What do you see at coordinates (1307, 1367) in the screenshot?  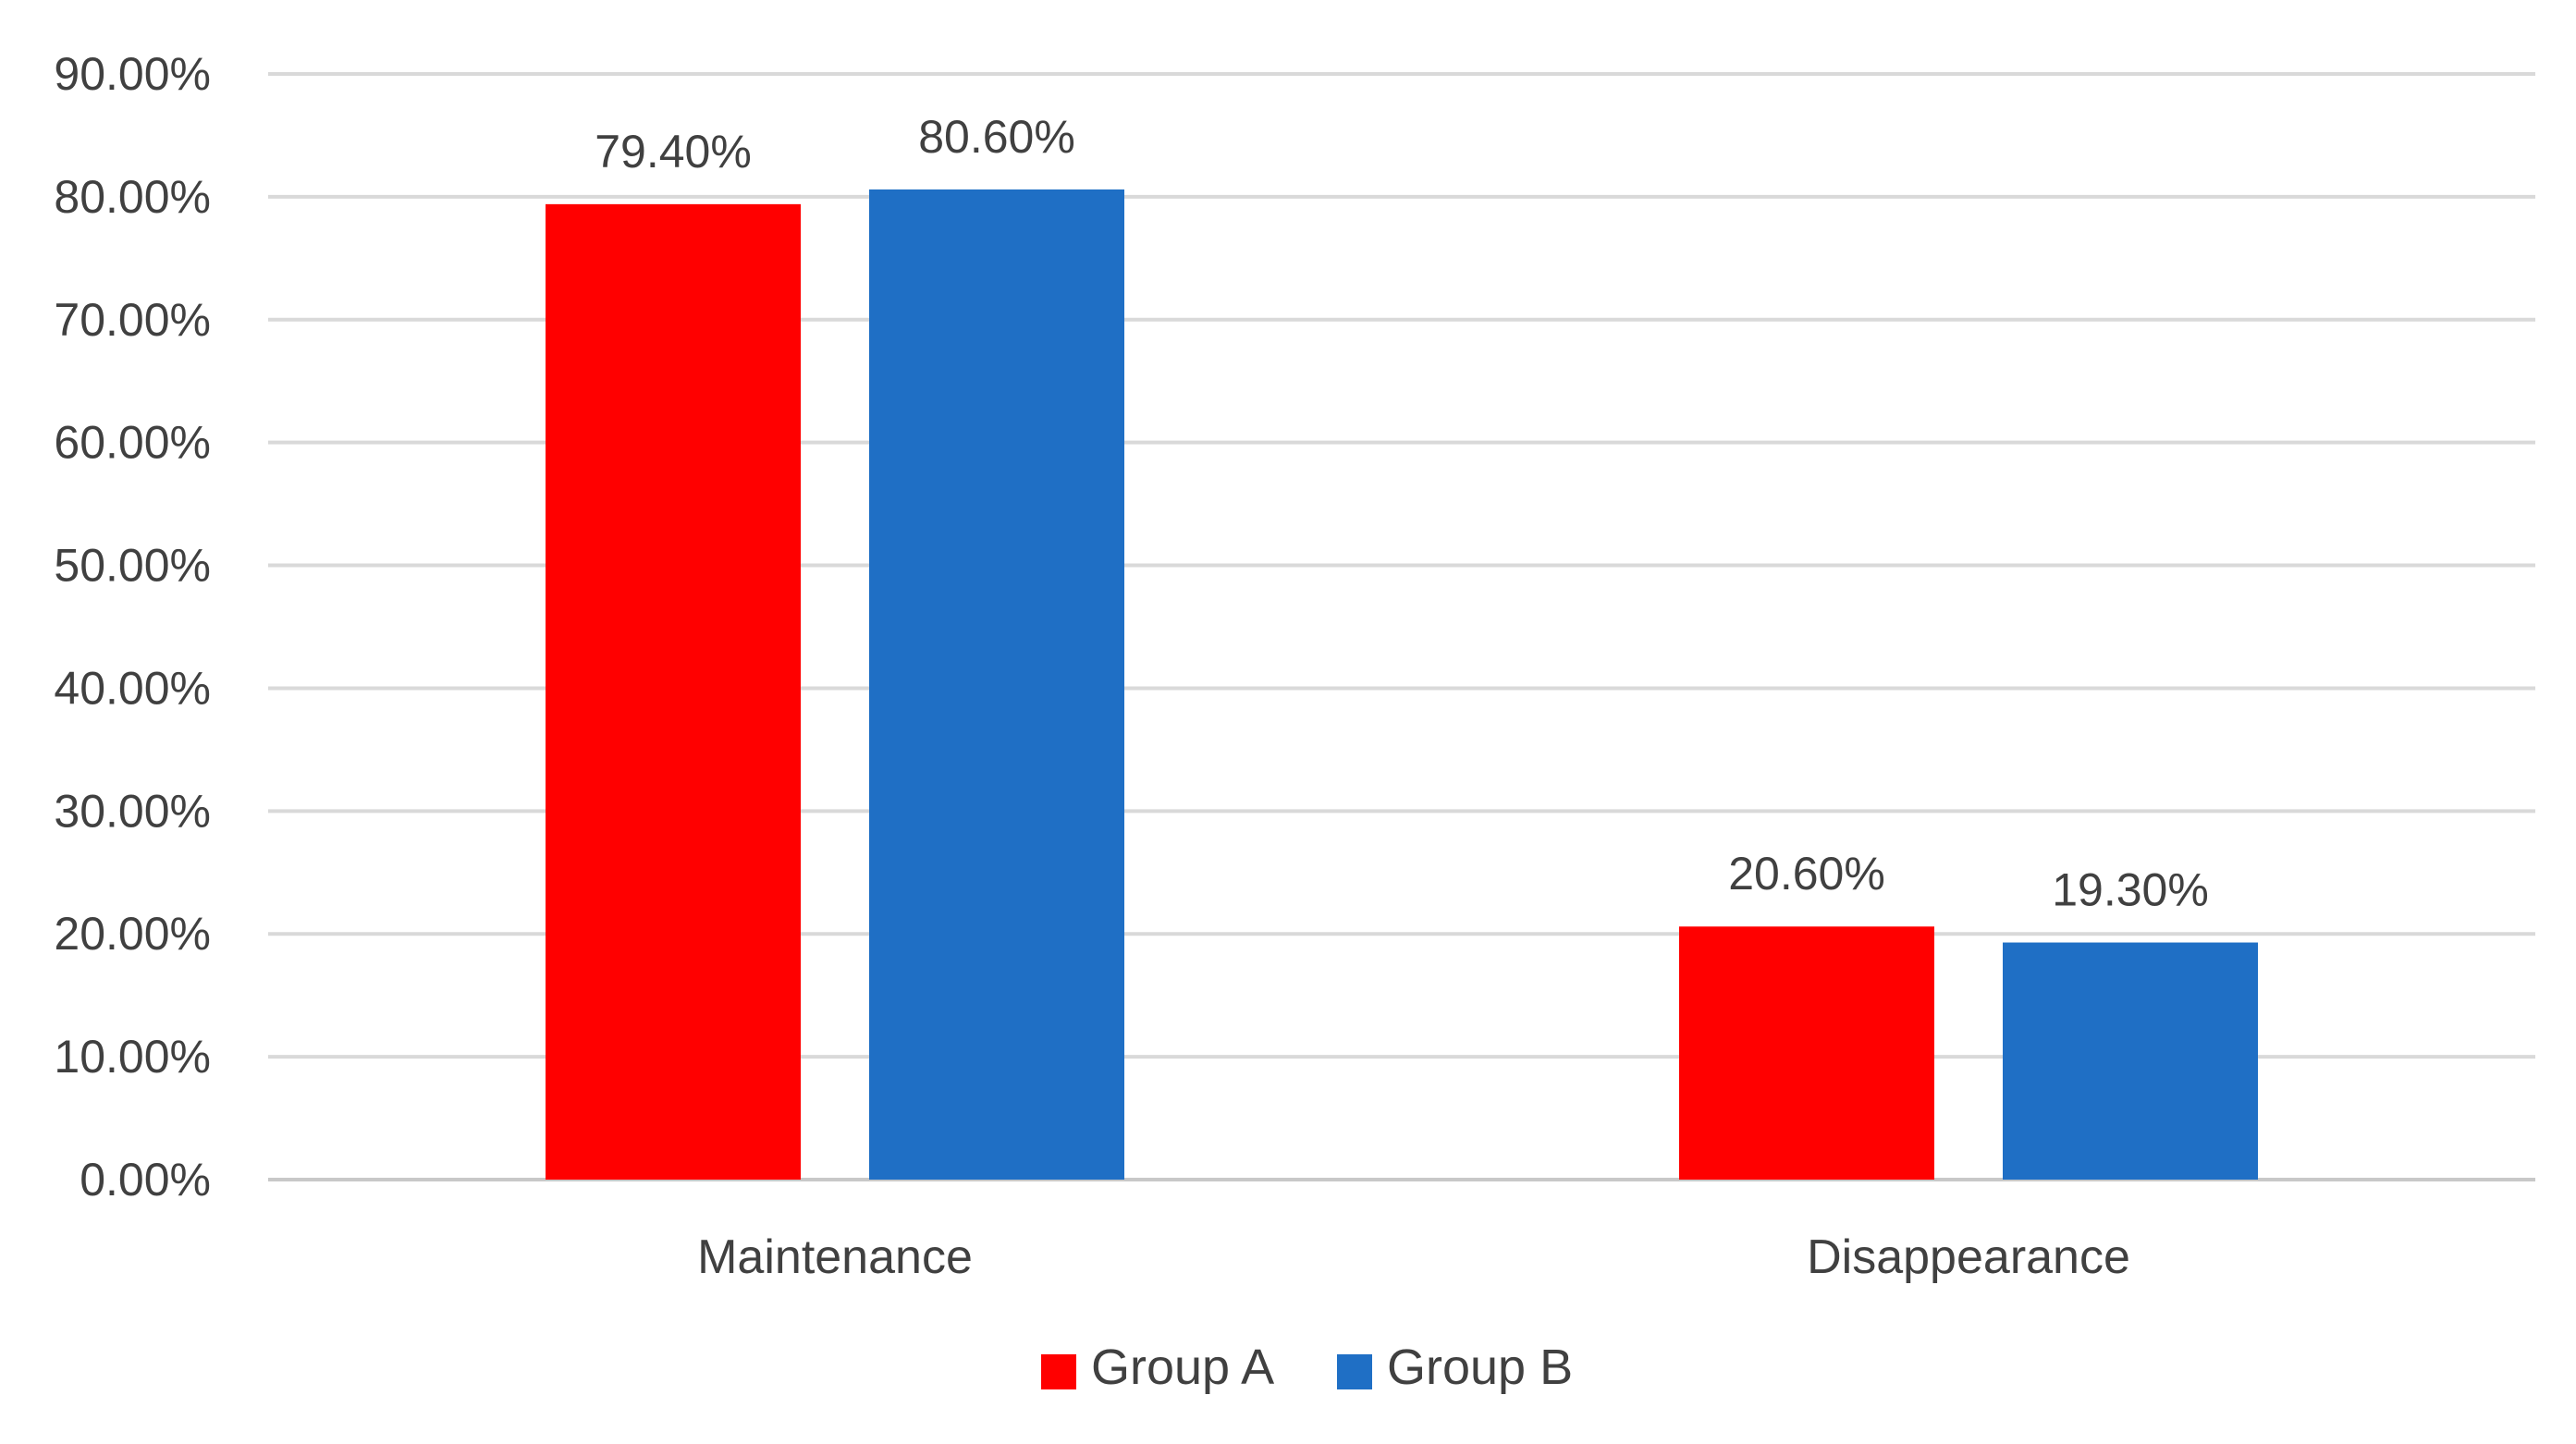 I see `legend: Group A Group B` at bounding box center [1307, 1367].